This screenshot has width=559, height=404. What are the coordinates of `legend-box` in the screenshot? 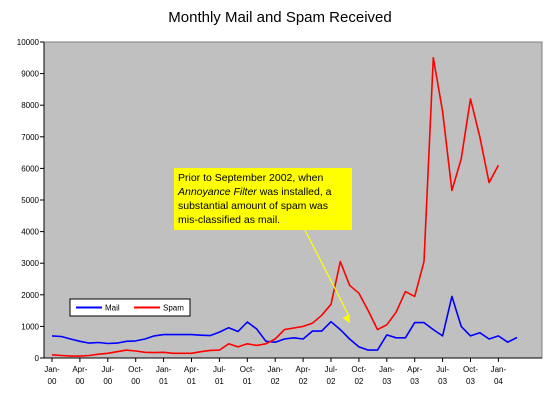 It's located at (130, 307).